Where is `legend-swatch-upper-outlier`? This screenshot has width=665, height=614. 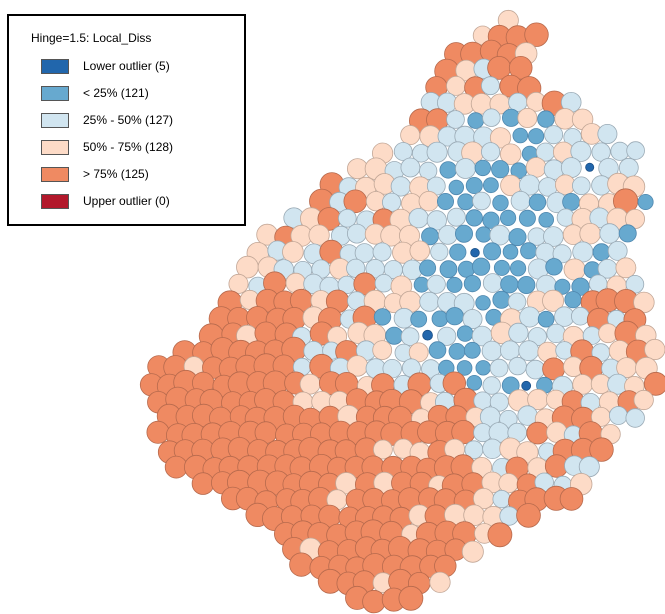 legend-swatch-upper-outlier is located at coordinates (55, 201).